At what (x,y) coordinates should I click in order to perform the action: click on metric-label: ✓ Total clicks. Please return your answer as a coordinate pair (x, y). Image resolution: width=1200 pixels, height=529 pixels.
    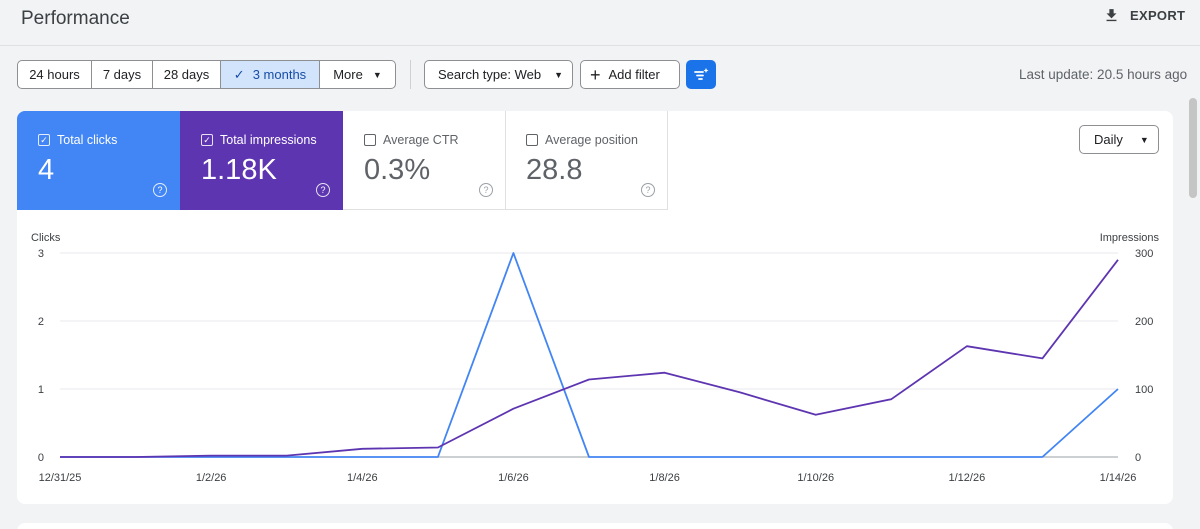
    Looking at the image, I should click on (77, 140).